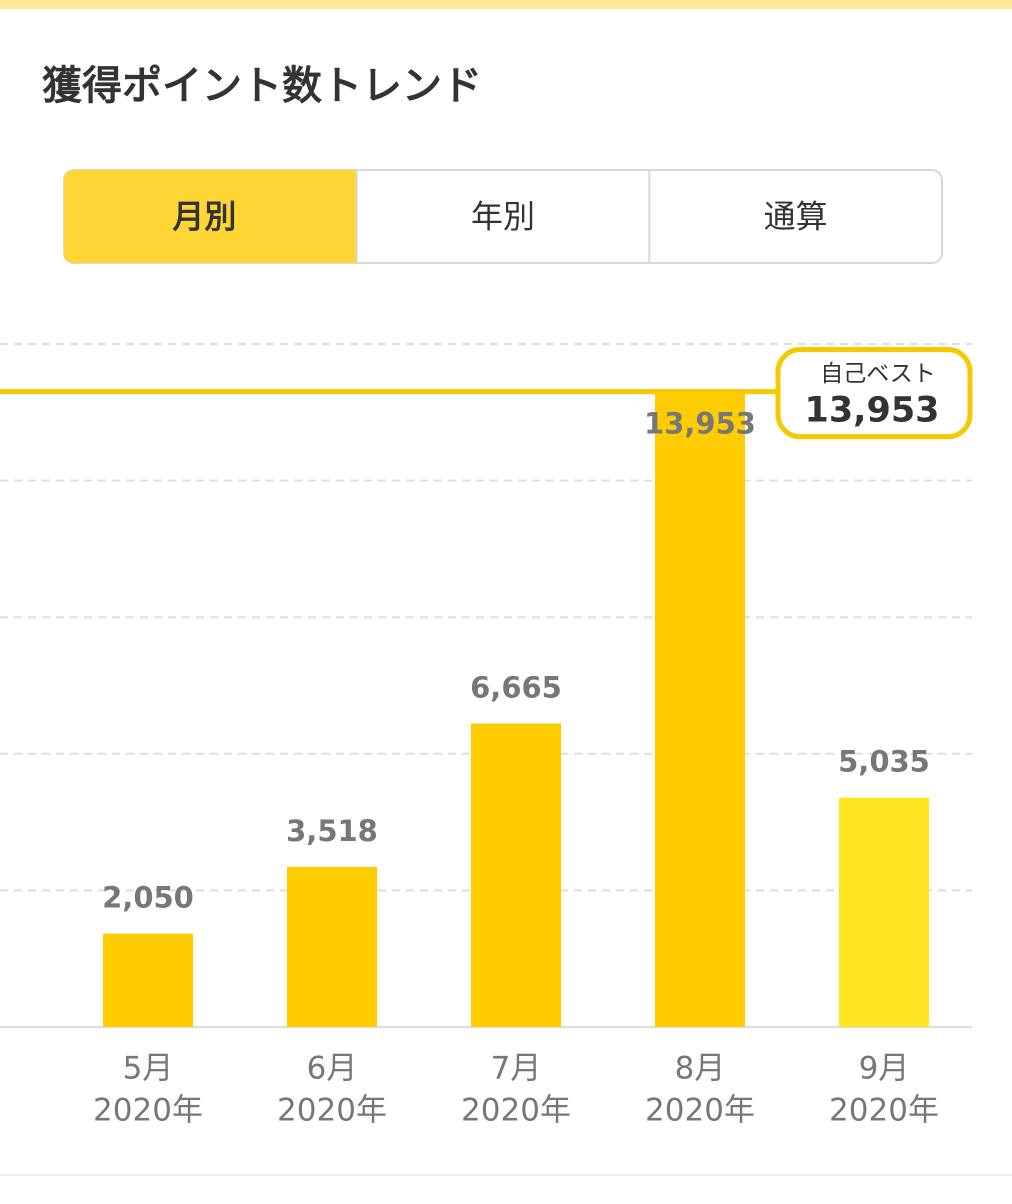 This screenshot has height=1204, width=1012. Describe the element at coordinates (204, 217) in the screenshot. I see `tab-label: 月別` at that location.